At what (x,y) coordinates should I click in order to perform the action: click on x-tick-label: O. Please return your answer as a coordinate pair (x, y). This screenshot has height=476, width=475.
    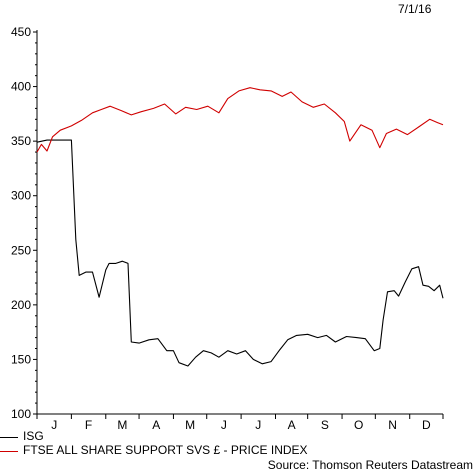
    Looking at the image, I should click on (358, 425).